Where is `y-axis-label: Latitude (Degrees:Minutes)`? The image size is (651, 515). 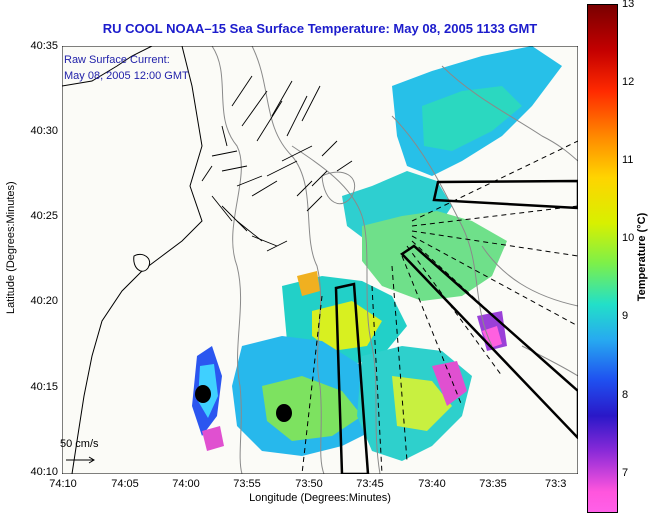 y-axis-label: Latitude (Degrees:Minutes) is located at coordinates (11, 247).